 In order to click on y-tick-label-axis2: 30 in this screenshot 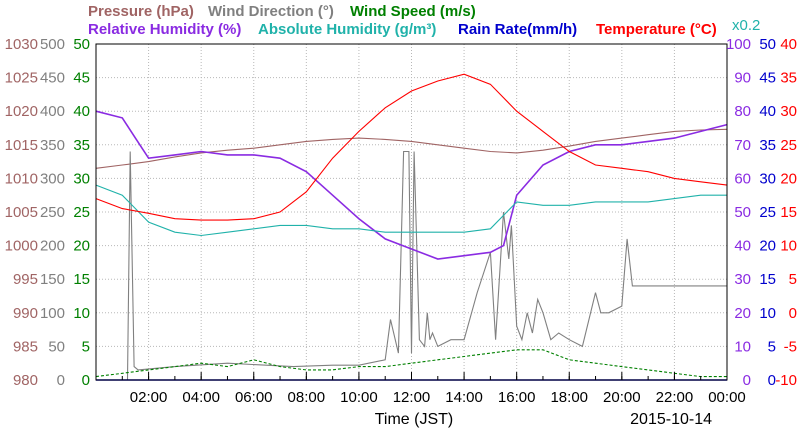, I will do `click(81, 178)`.